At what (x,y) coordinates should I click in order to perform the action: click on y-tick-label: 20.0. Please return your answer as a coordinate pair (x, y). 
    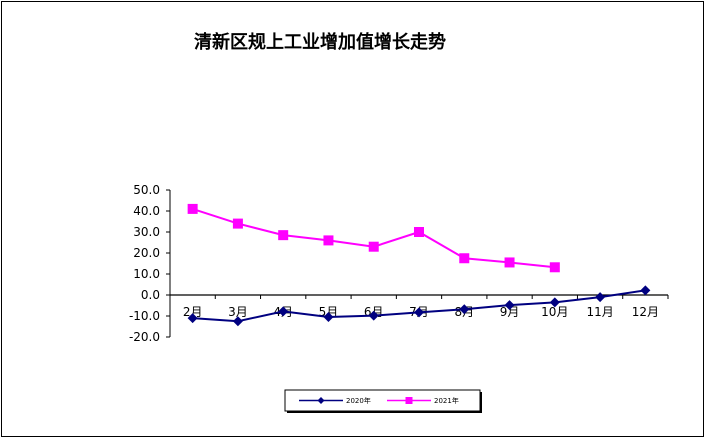
    Looking at the image, I should click on (146, 253).